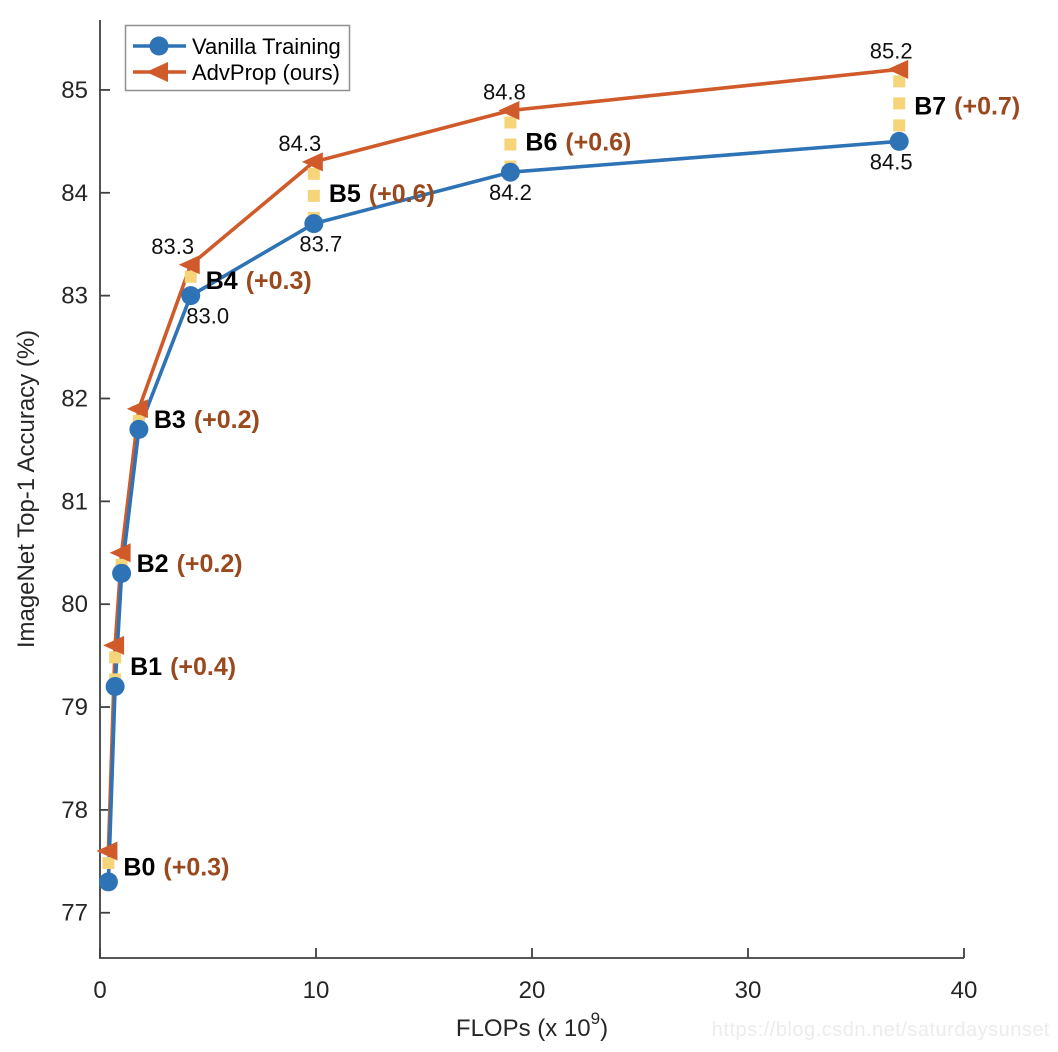 This screenshot has width=1058, height=1052. I want to click on legend-triangle-left-marker-icon, so click(157, 72).